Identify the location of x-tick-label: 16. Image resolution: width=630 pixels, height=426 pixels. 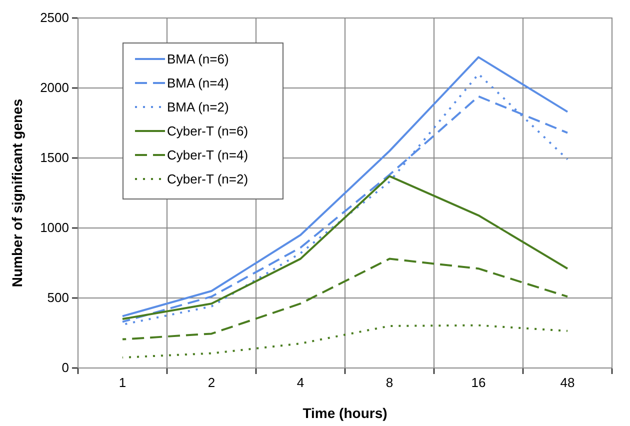
(478, 382).